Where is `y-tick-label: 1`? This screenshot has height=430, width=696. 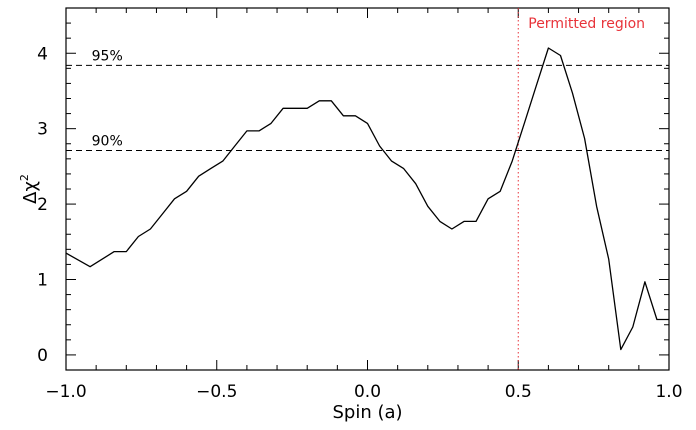 y-tick-label: 1 is located at coordinates (42, 281).